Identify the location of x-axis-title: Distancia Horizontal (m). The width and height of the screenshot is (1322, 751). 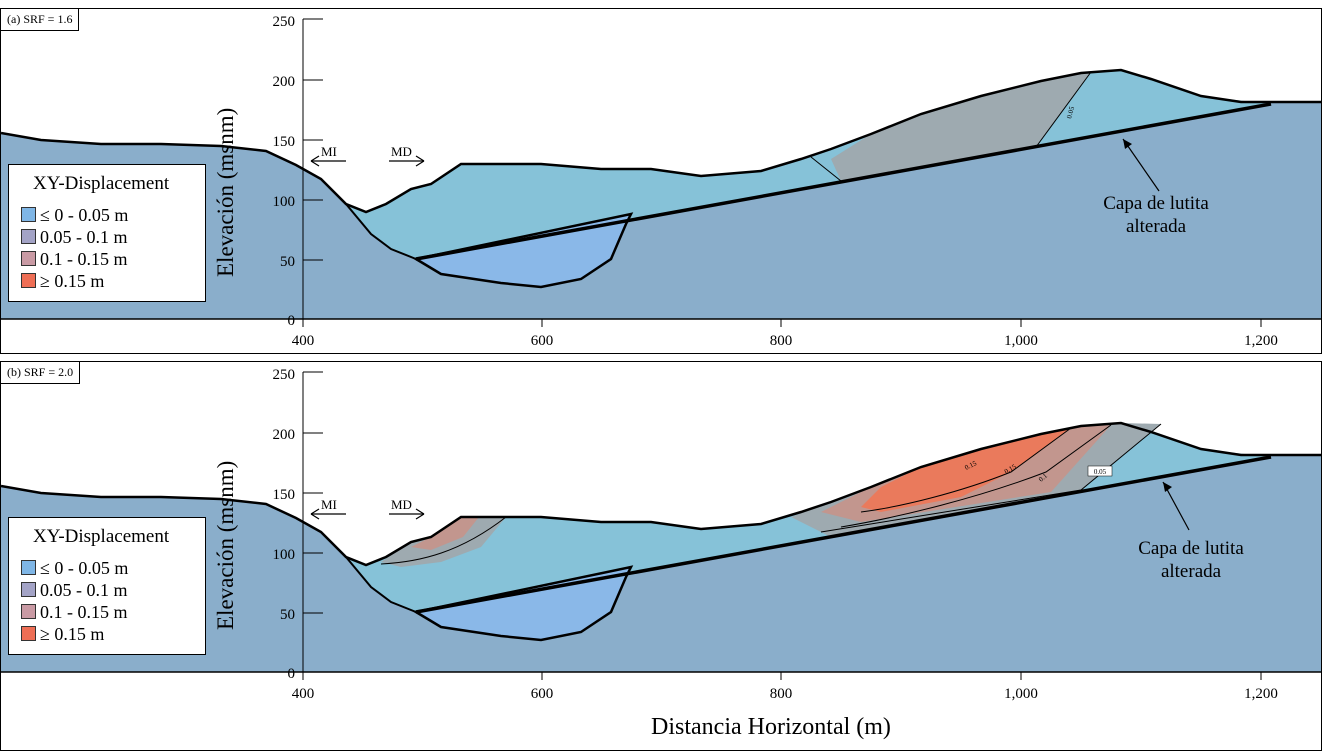
(771, 727).